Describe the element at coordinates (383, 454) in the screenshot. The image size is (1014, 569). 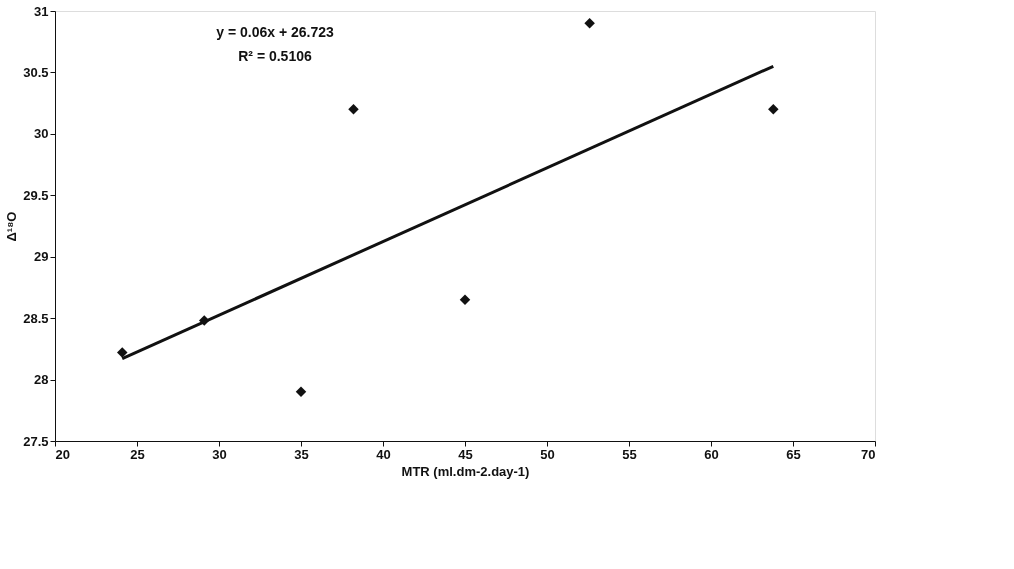
I see `x-tick-label: 40` at that location.